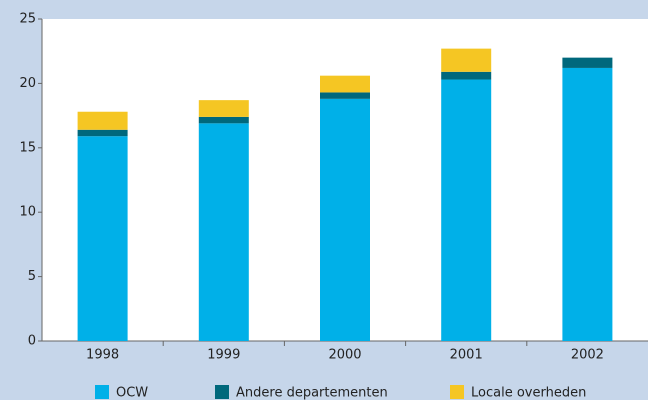 The width and height of the screenshot is (648, 400). I want to click on y-tick-label: 20, so click(27, 83).